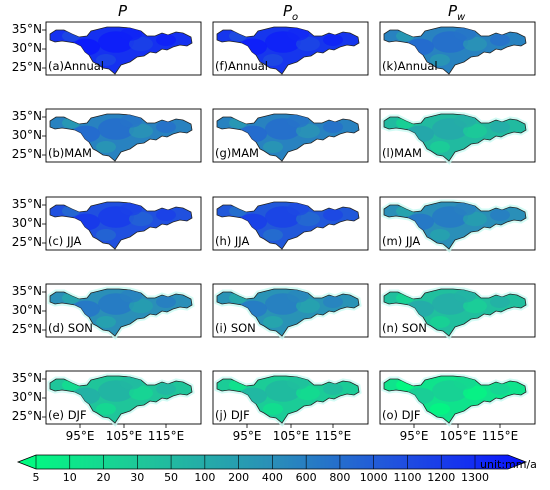  I want to click on panel-label: (l)MAM, so click(402, 153).